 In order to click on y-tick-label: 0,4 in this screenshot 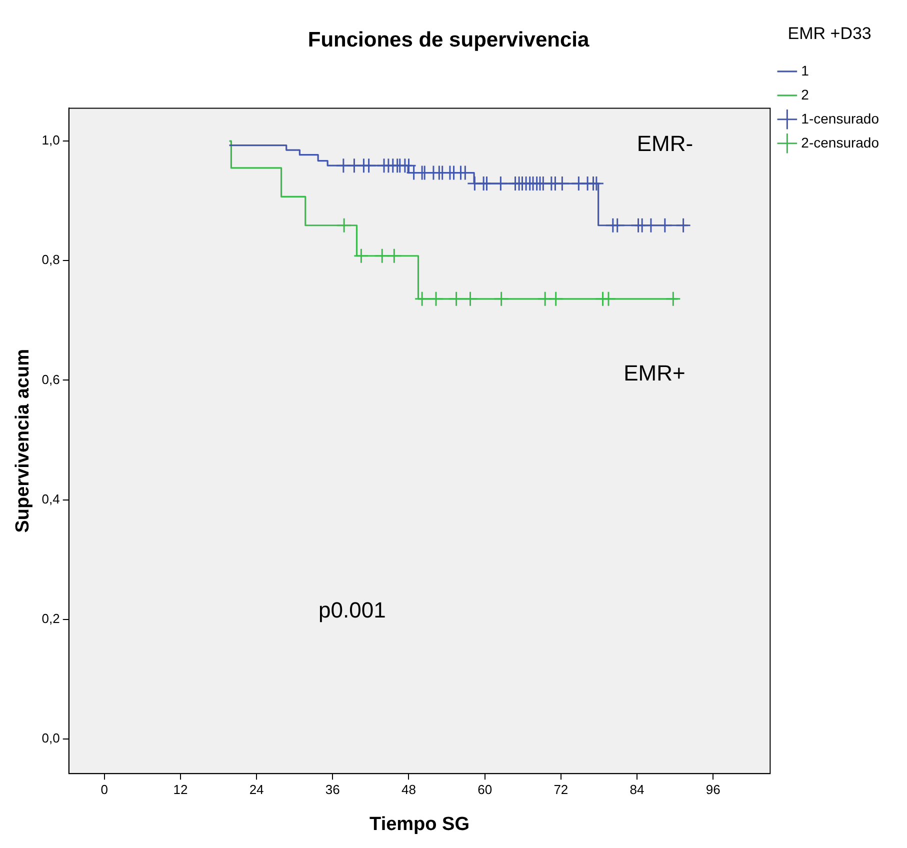, I will do `click(51, 498)`.